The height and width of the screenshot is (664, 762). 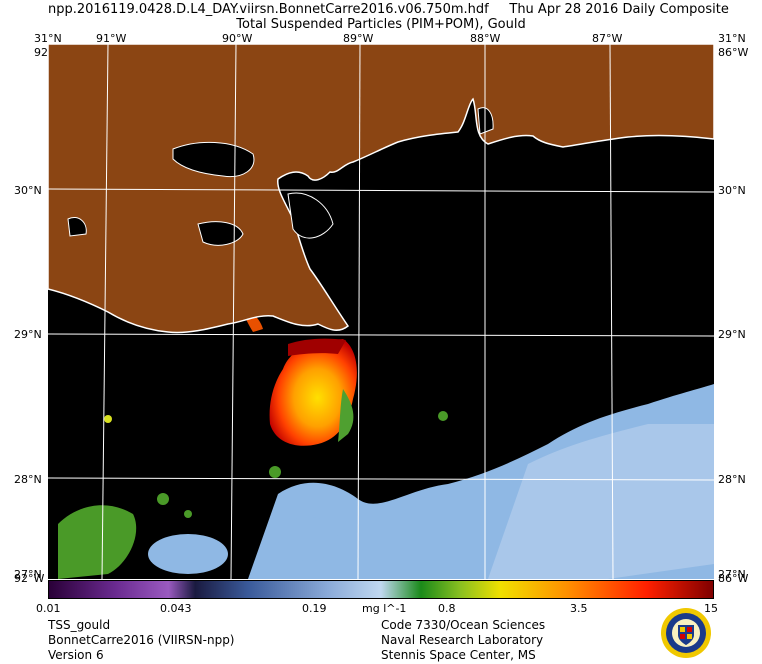 I want to click on lat-label-28-left: 28°N, so click(x=28, y=479).